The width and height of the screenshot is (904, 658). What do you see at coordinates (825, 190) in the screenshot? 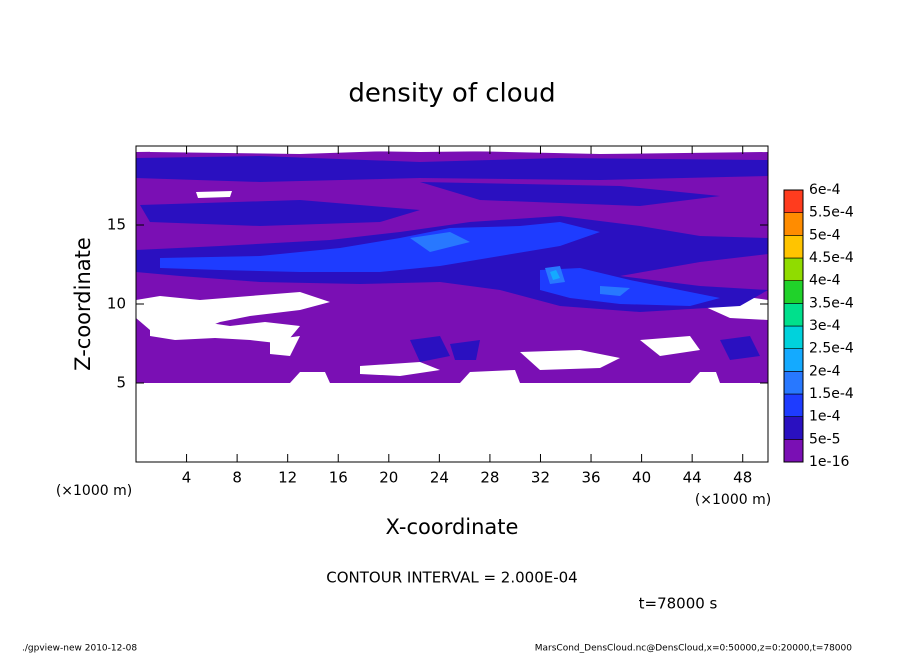
I see `colorbar-label: 6e-4` at bounding box center [825, 190].